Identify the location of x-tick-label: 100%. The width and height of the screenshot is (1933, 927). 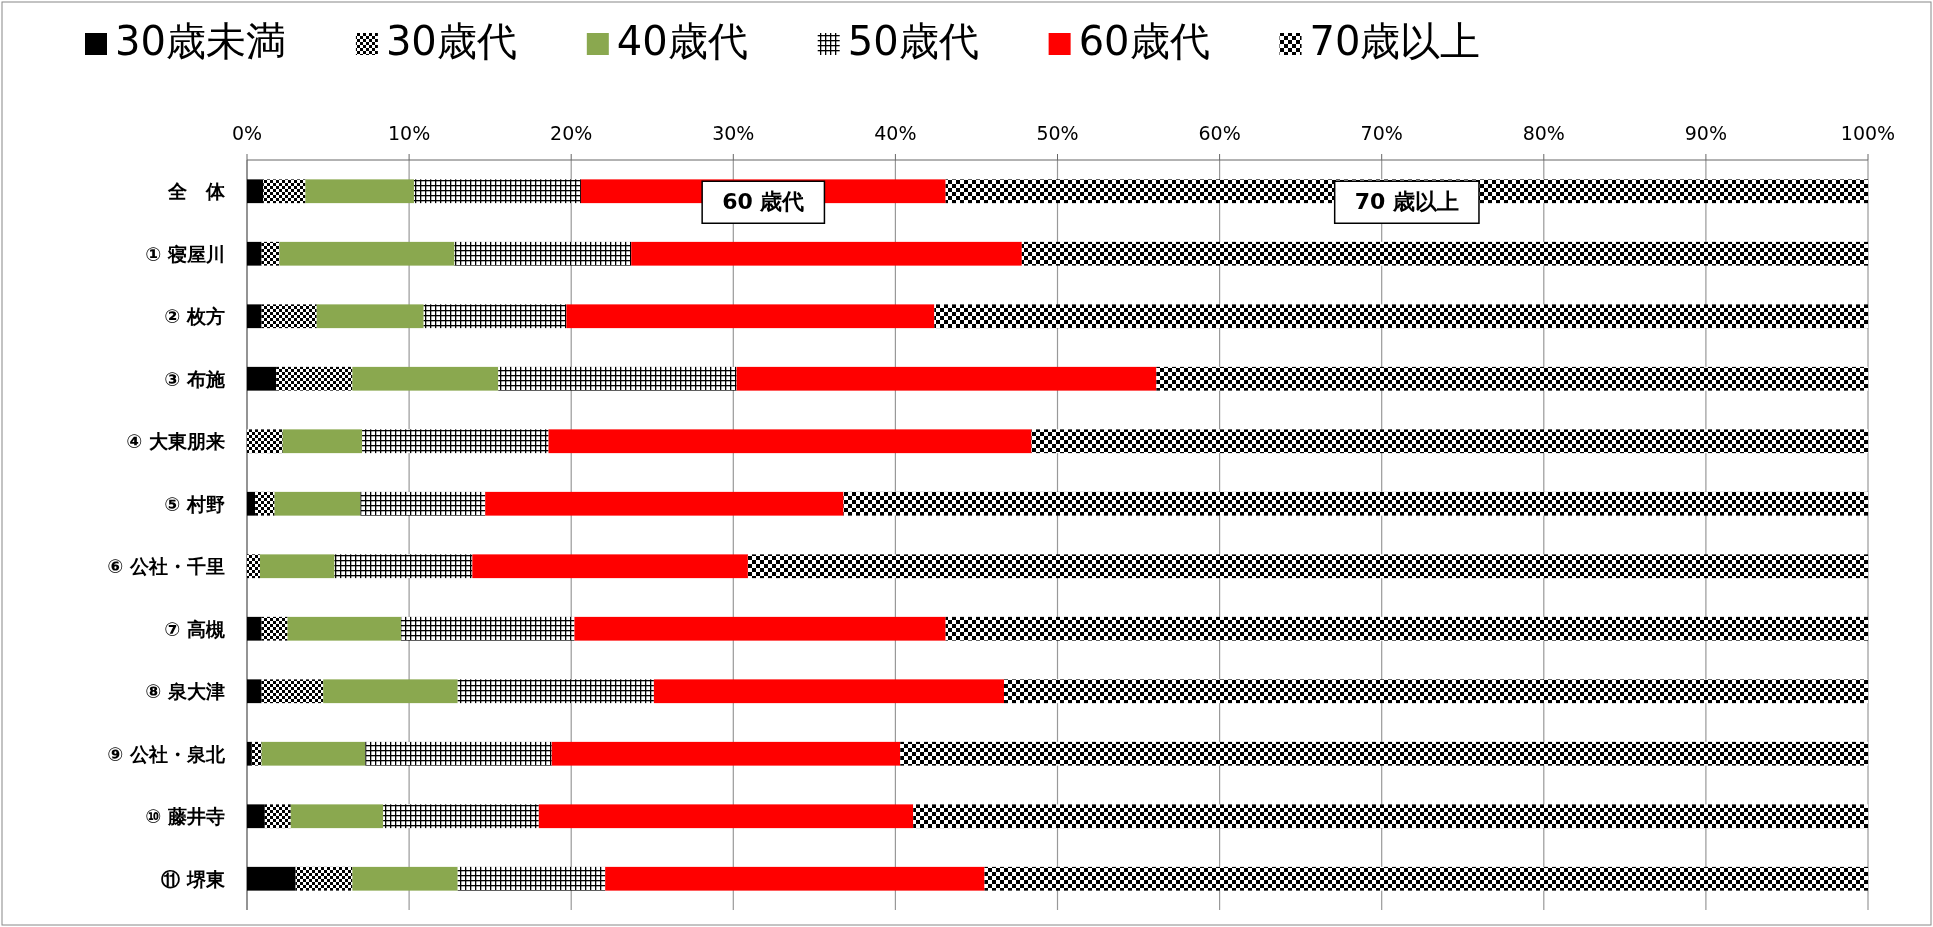
(1868, 133).